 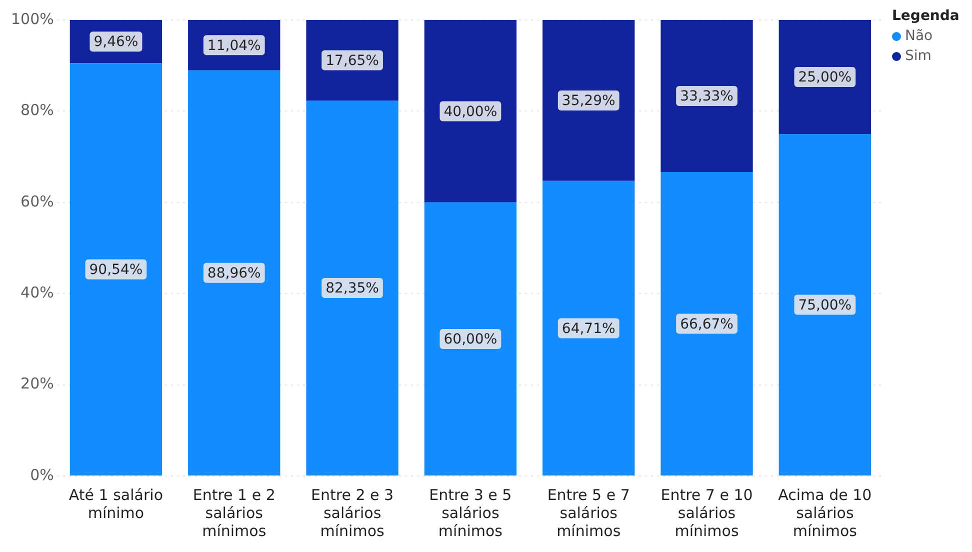 What do you see at coordinates (470, 513) in the screenshot?
I see `x-tick-label: Entre 3 e 5 salários mínimos` at bounding box center [470, 513].